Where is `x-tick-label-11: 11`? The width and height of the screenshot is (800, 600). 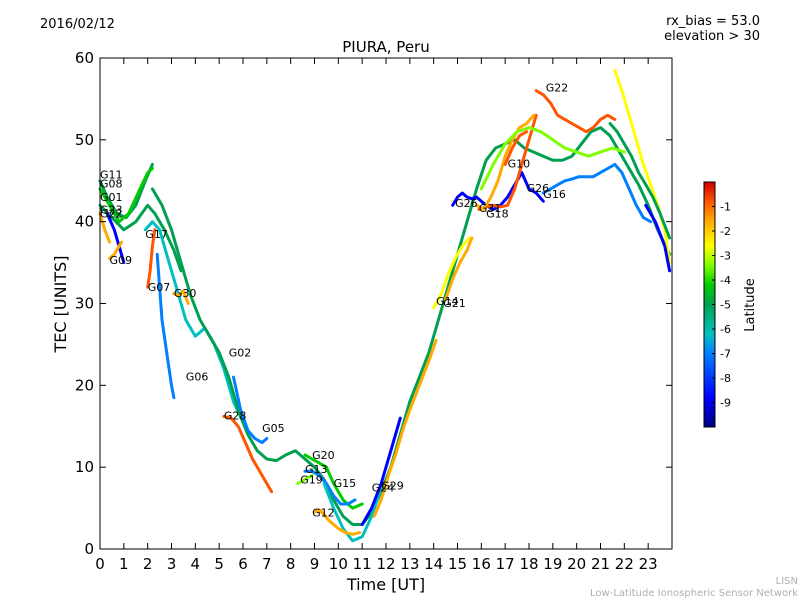 x-tick-label-11: 11 is located at coordinates (362, 564).